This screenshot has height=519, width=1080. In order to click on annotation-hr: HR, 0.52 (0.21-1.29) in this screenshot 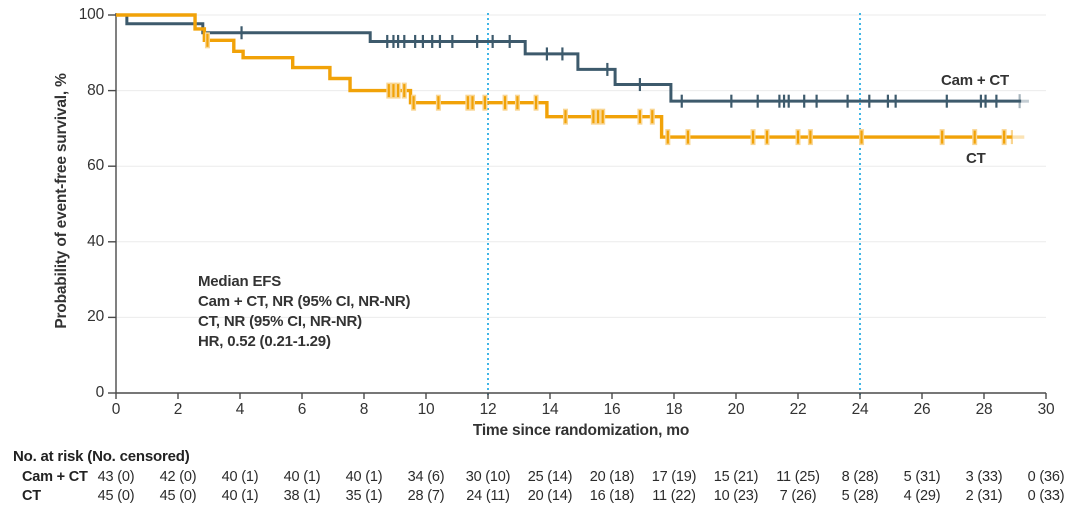, I will do `click(264, 341)`.